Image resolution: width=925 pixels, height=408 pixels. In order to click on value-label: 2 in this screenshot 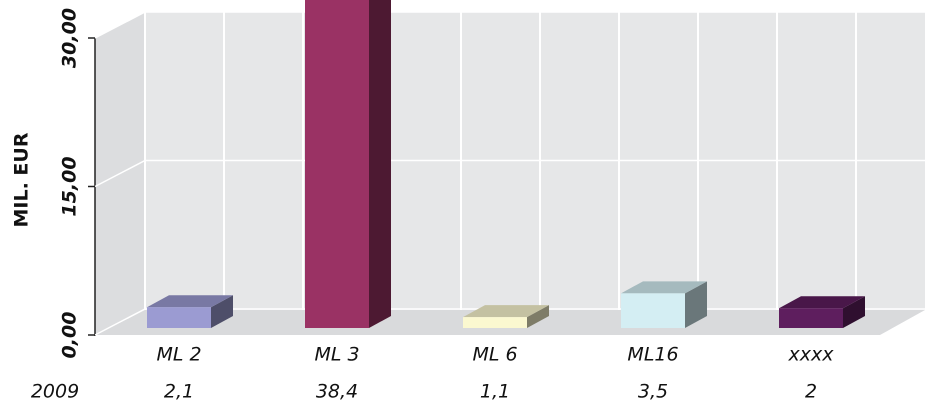, I will do `click(811, 392)`.